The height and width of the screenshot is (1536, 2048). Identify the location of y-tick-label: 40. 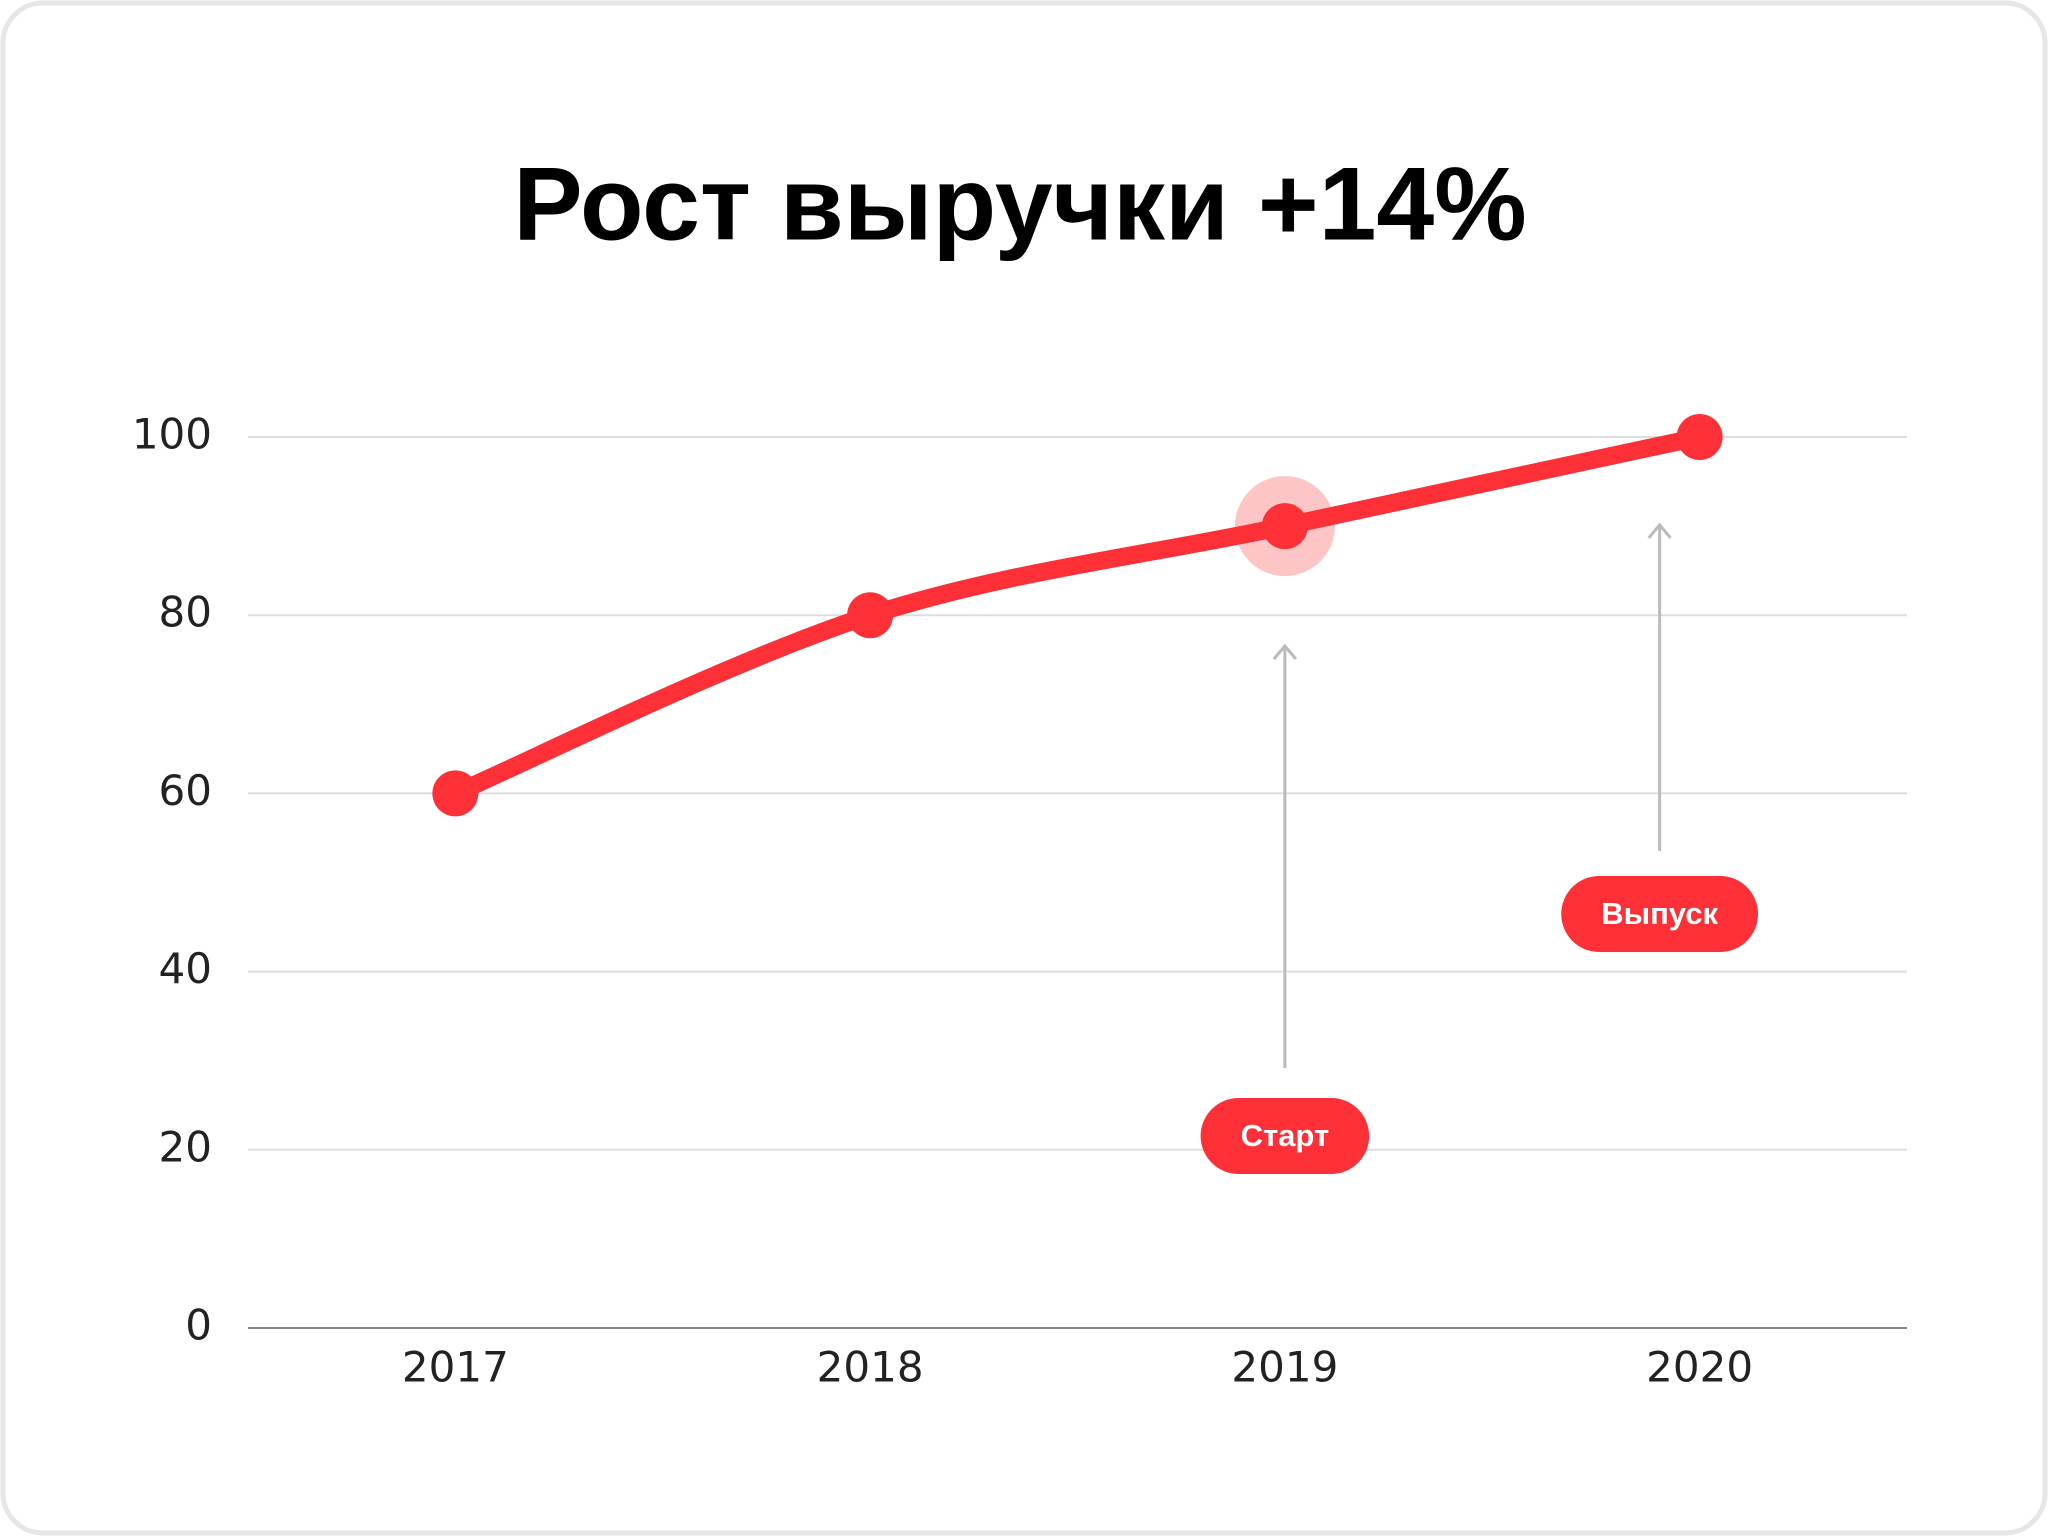
(185, 968).